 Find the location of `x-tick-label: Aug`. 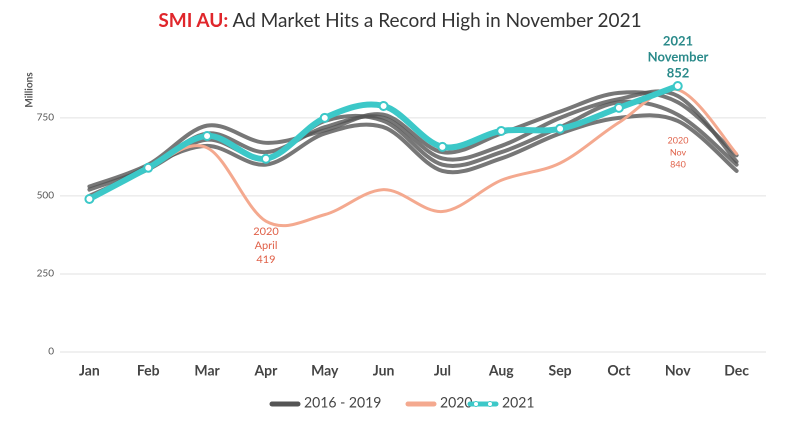

x-tick-label: Aug is located at coordinates (501, 370).